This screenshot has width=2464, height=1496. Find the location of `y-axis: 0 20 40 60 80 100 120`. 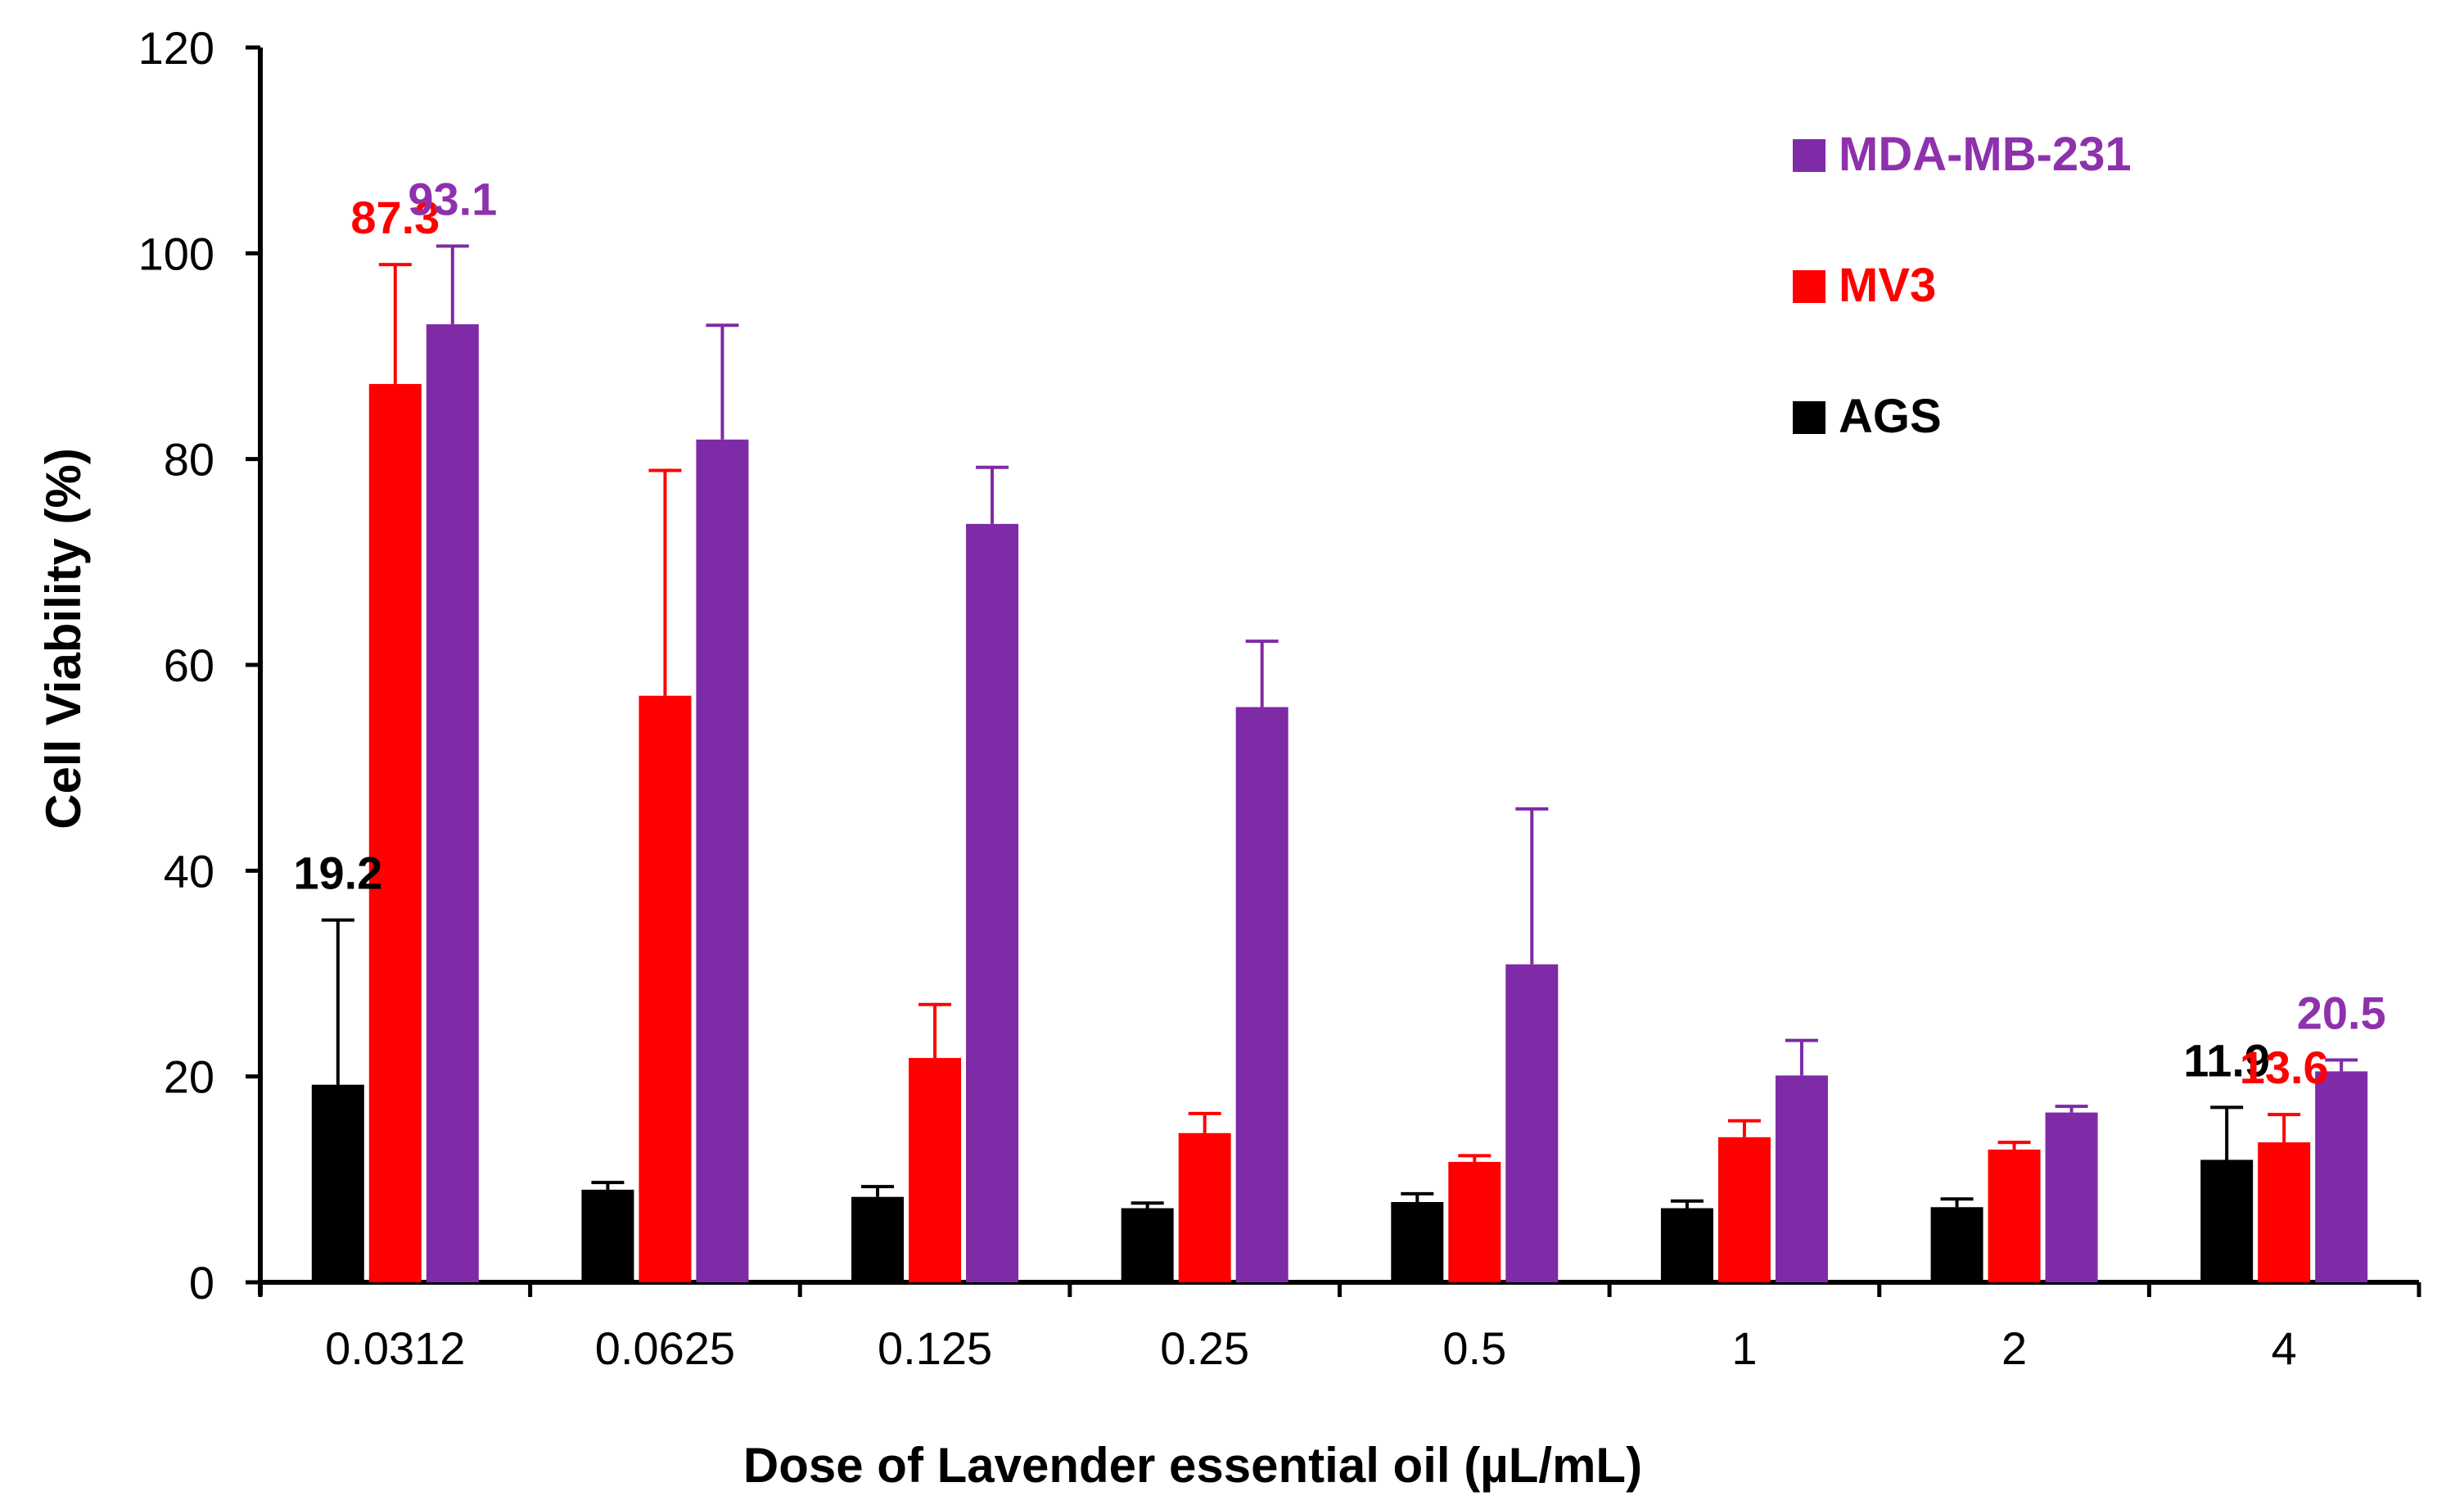

y-axis: 0 20 40 60 80 100 120 is located at coordinates (200, 665).